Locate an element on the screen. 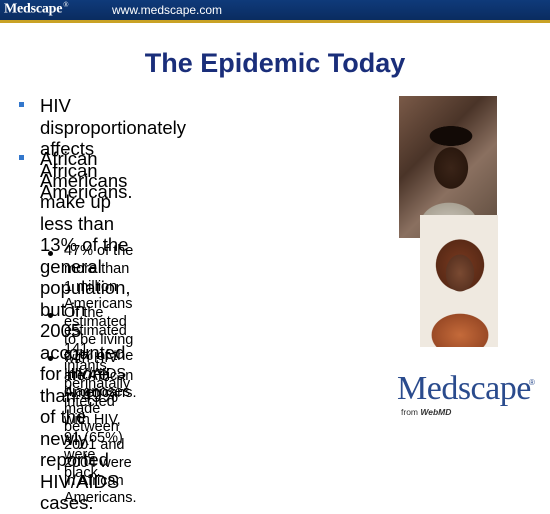 The height and width of the screenshot is (514, 550). bullet-line: HIV disproportionately affects is located at coordinates (113, 127).